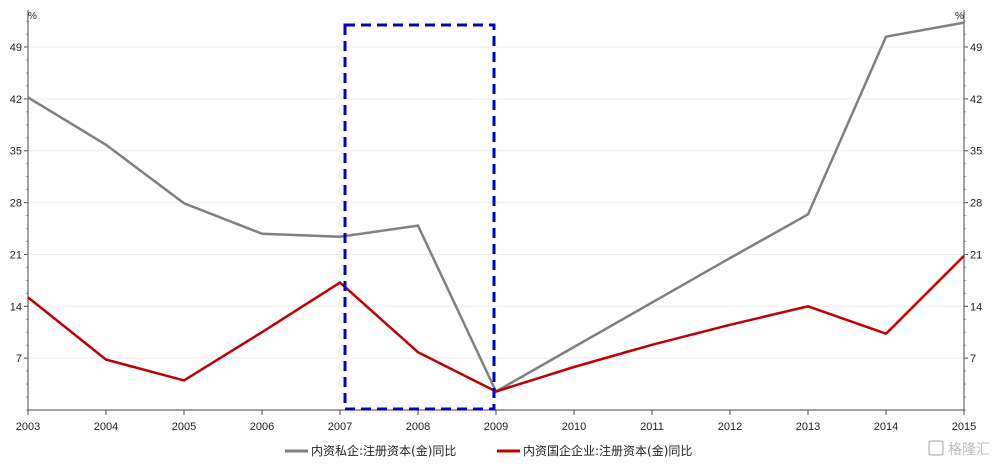 Image resolution: width=1004 pixels, height=467 pixels. Describe the element at coordinates (16, 255) in the screenshot. I see `y-tick-label-left: 21` at that location.